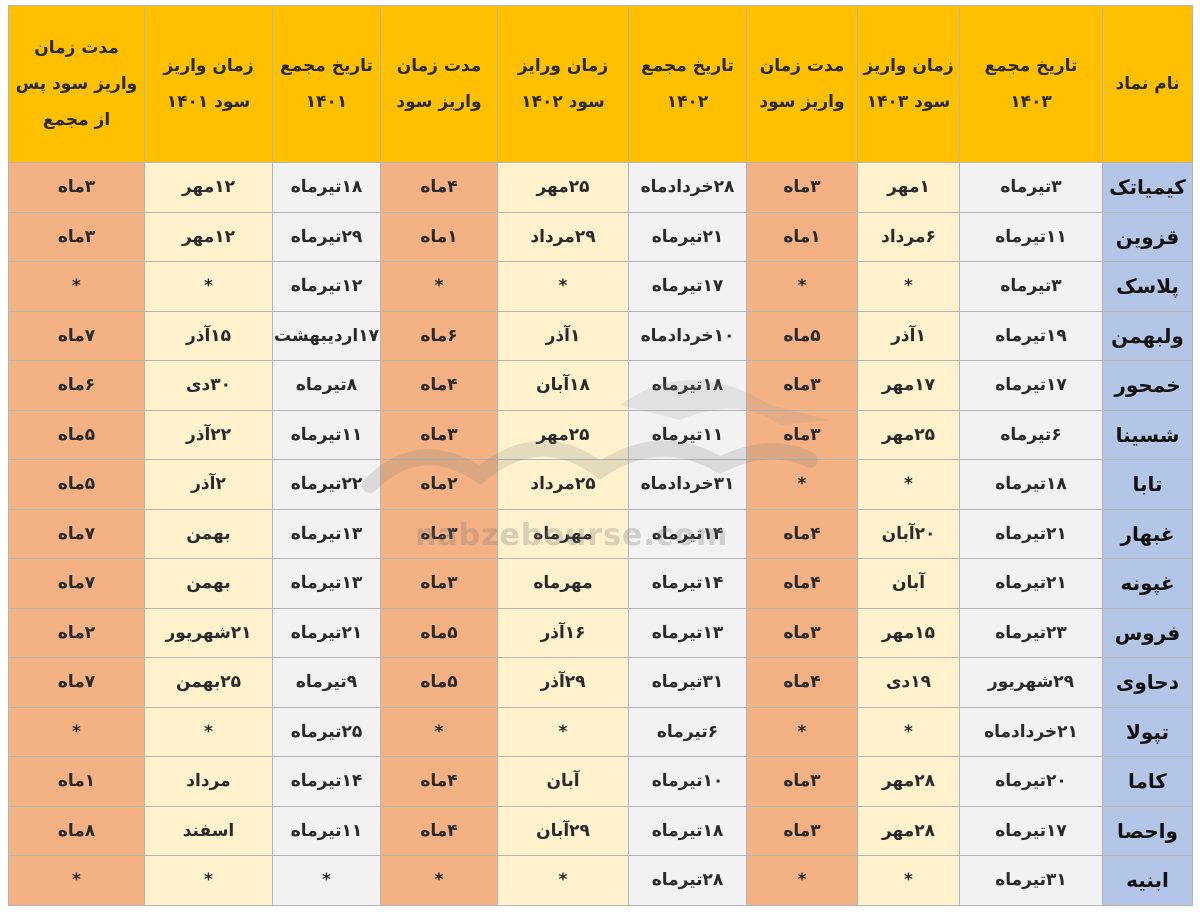  What do you see at coordinates (326, 880) in the screenshot?
I see `meeting-1401-cell: *` at bounding box center [326, 880].